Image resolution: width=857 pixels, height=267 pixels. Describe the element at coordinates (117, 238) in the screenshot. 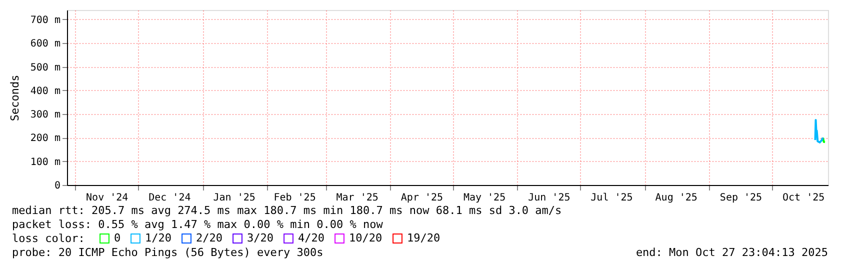

I see `legend-label: 0` at that location.